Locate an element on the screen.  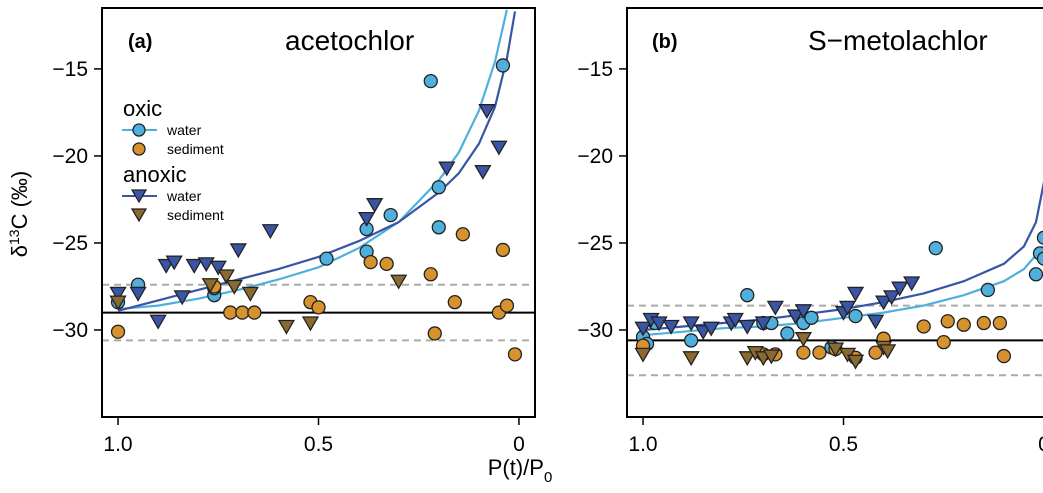
legend-anoxic-water-label: water is located at coordinates (184, 196).